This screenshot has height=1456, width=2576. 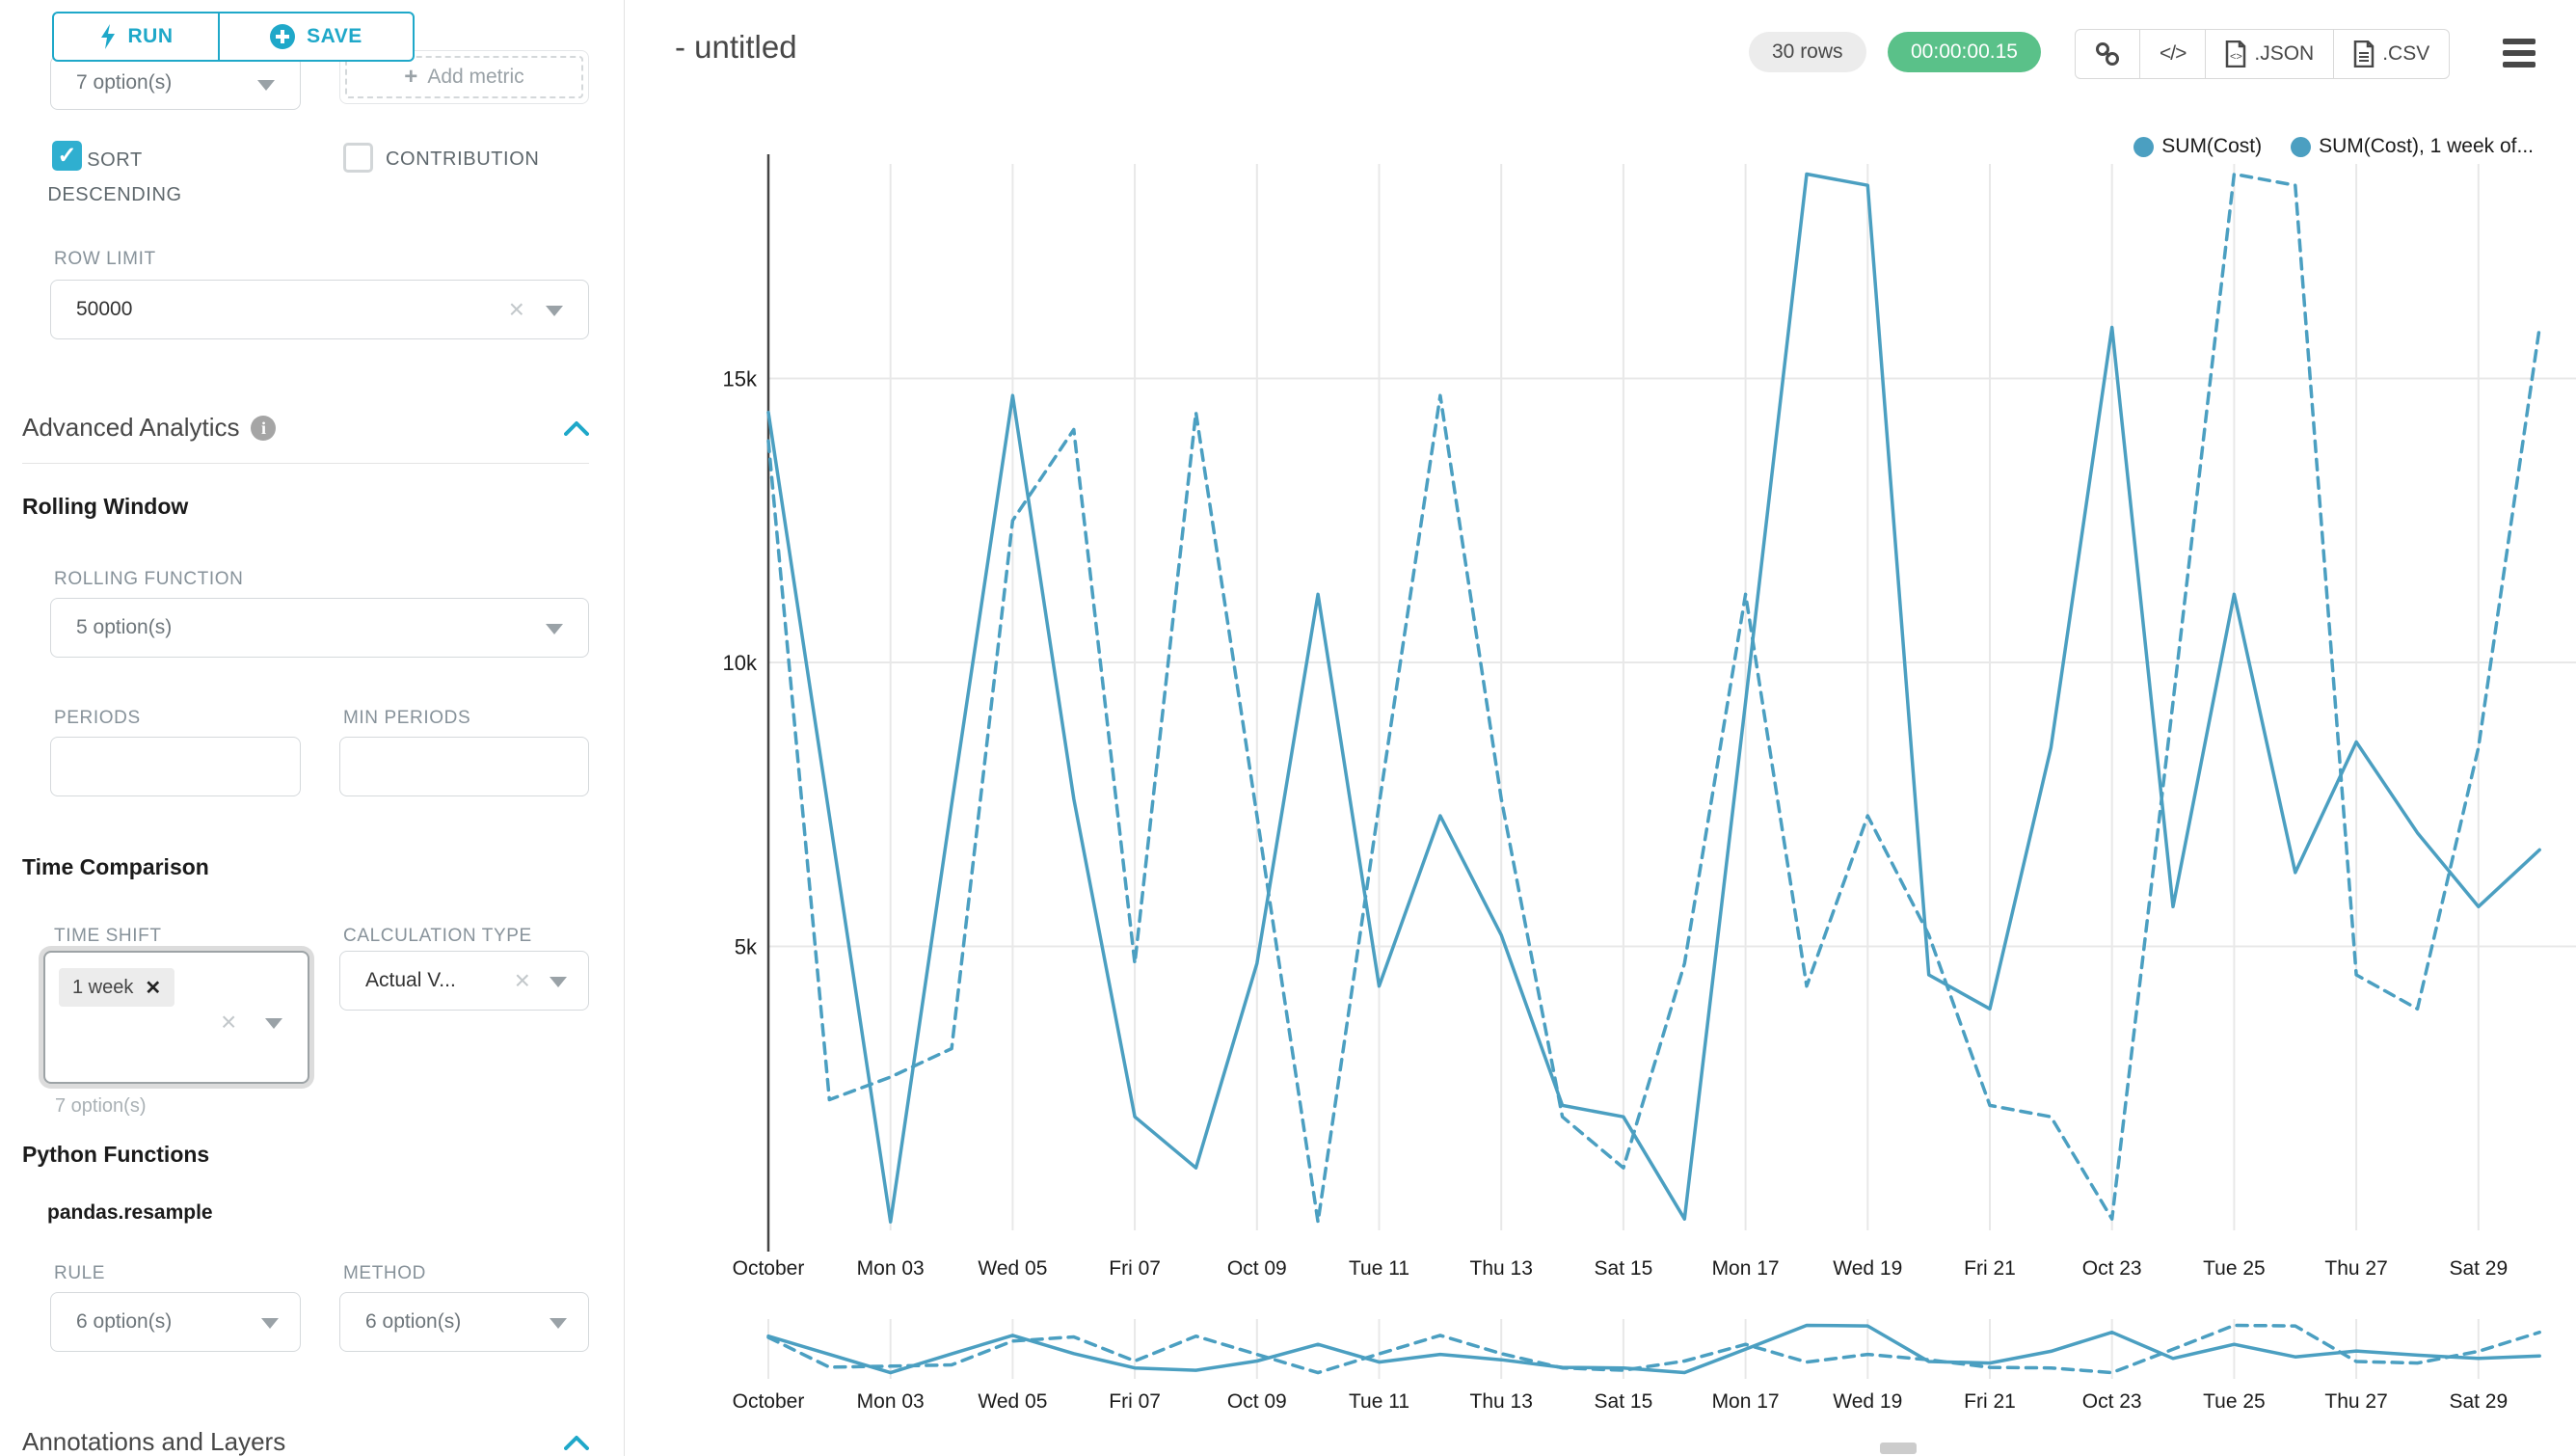 I want to click on time-shift-tag-value: 1 week, so click(x=103, y=987).